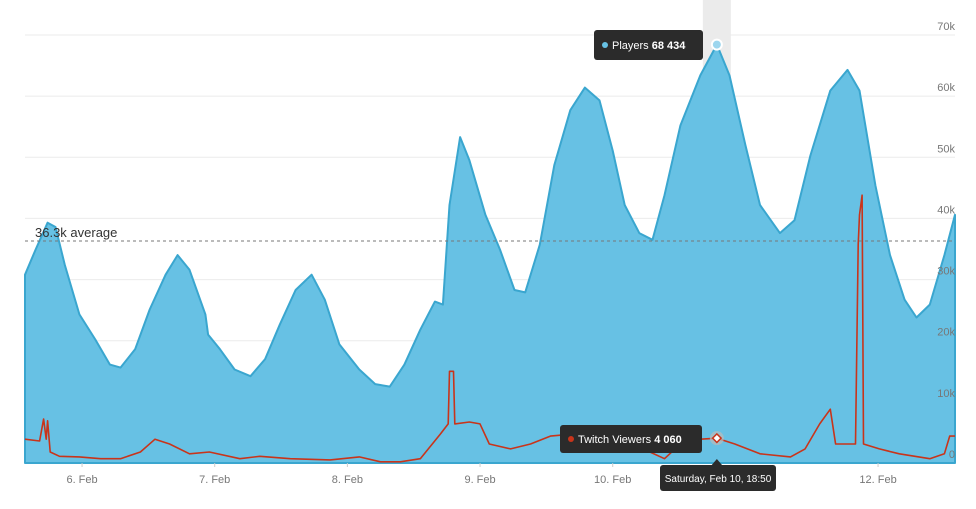 Image resolution: width=976 pixels, height=509 pixels. I want to click on y-tick-label: 70k, so click(946, 27).